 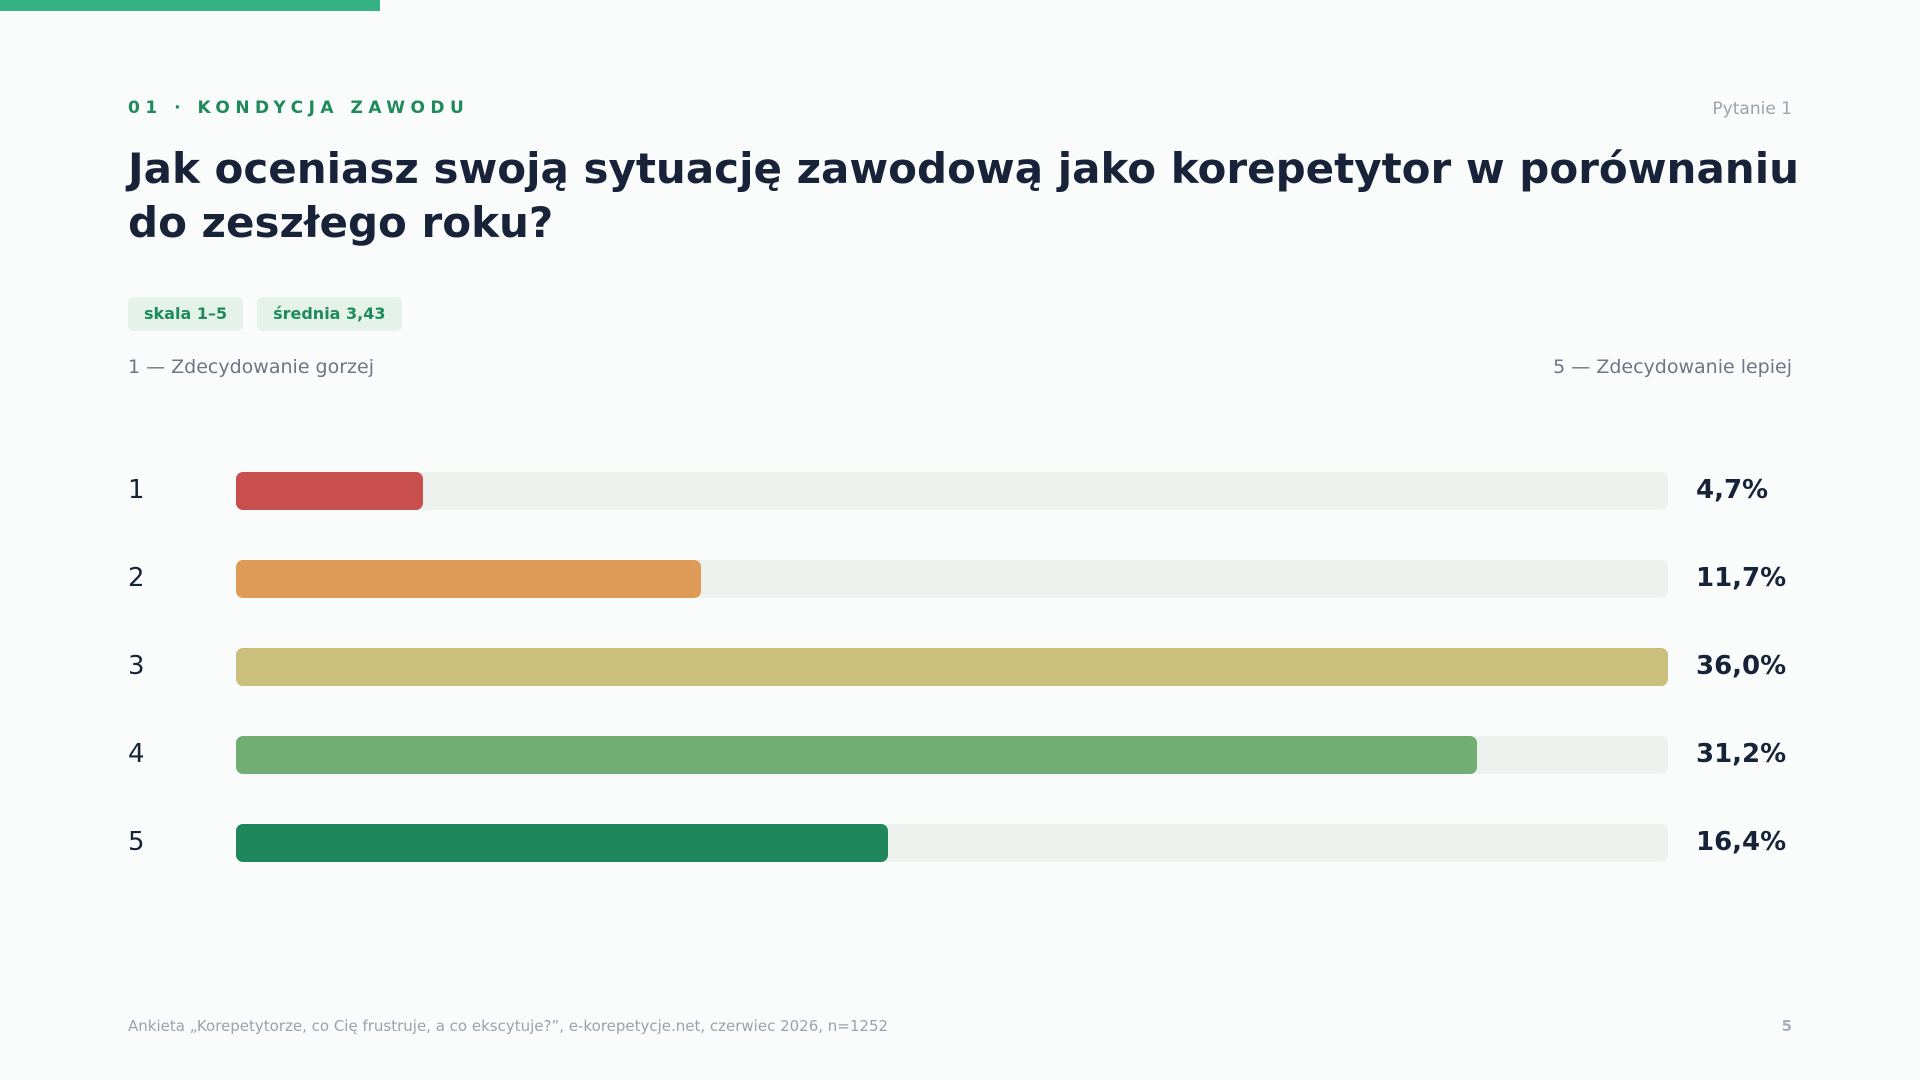 I want to click on category-label: 3, so click(x=136, y=666).